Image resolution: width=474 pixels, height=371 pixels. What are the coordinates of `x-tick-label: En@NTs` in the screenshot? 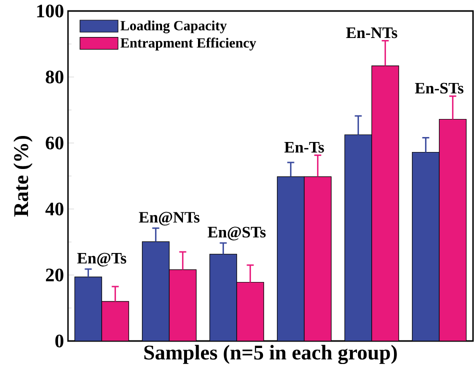 It's located at (169, 219).